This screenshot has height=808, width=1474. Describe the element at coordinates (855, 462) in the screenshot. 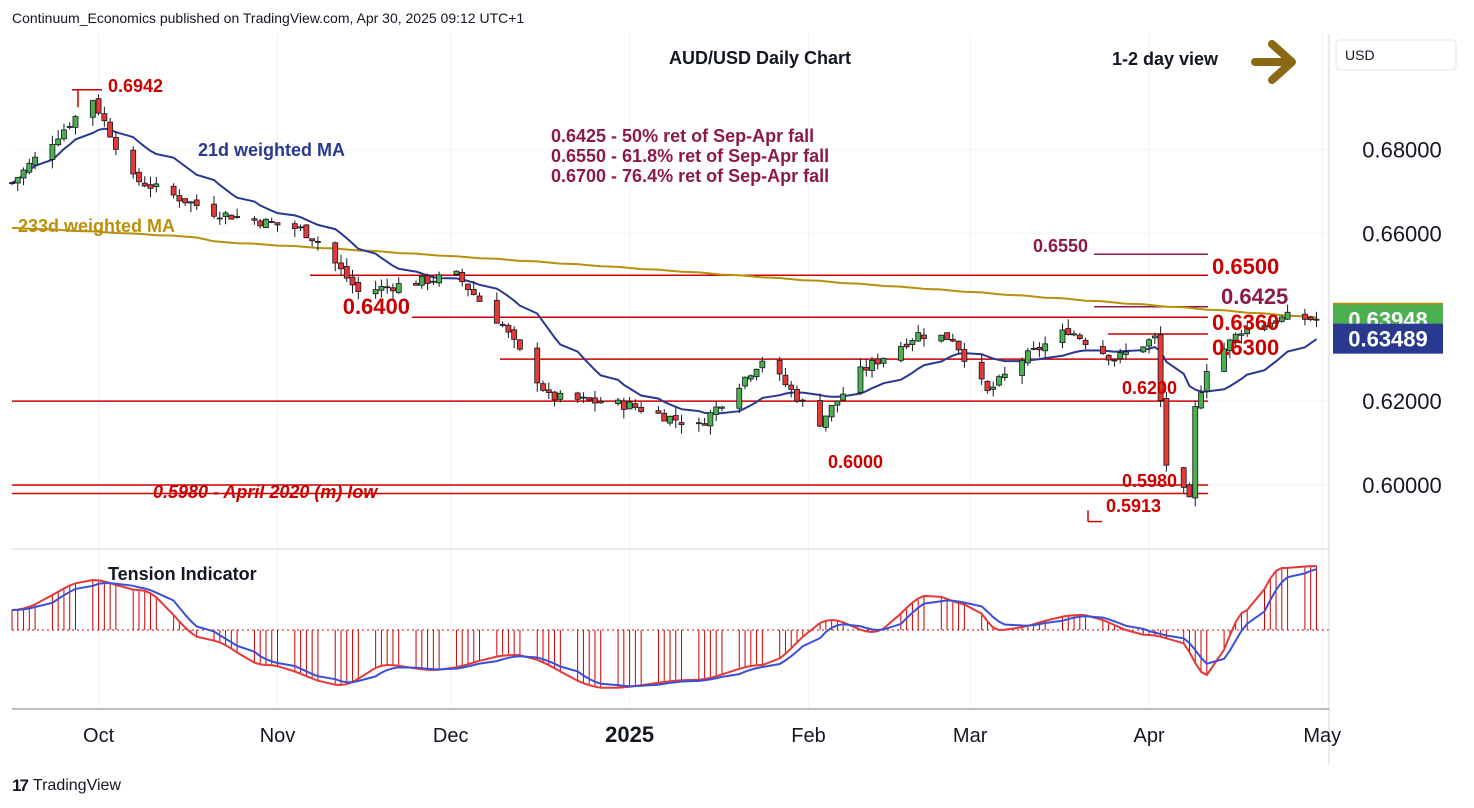

I see `label-0.6000: 0.6000` at that location.